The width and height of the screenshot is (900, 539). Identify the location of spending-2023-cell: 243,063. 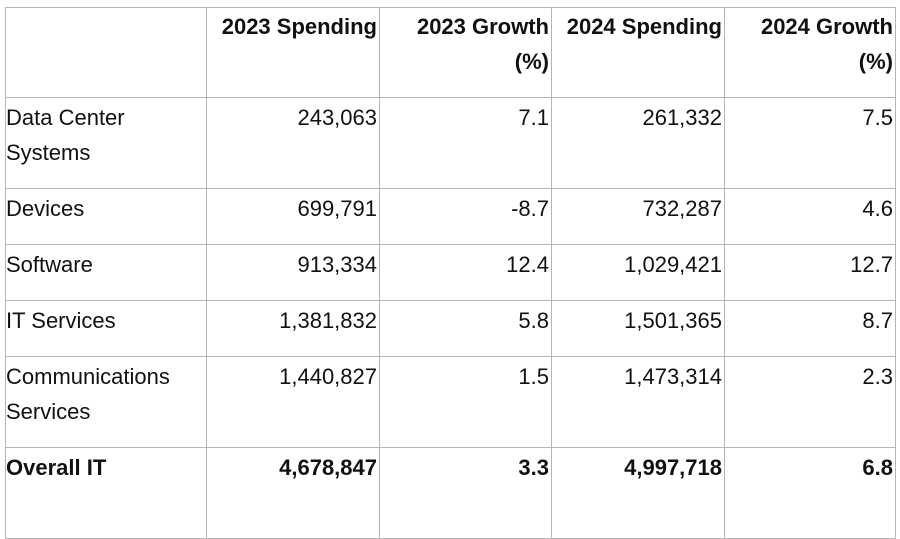
(293, 143).